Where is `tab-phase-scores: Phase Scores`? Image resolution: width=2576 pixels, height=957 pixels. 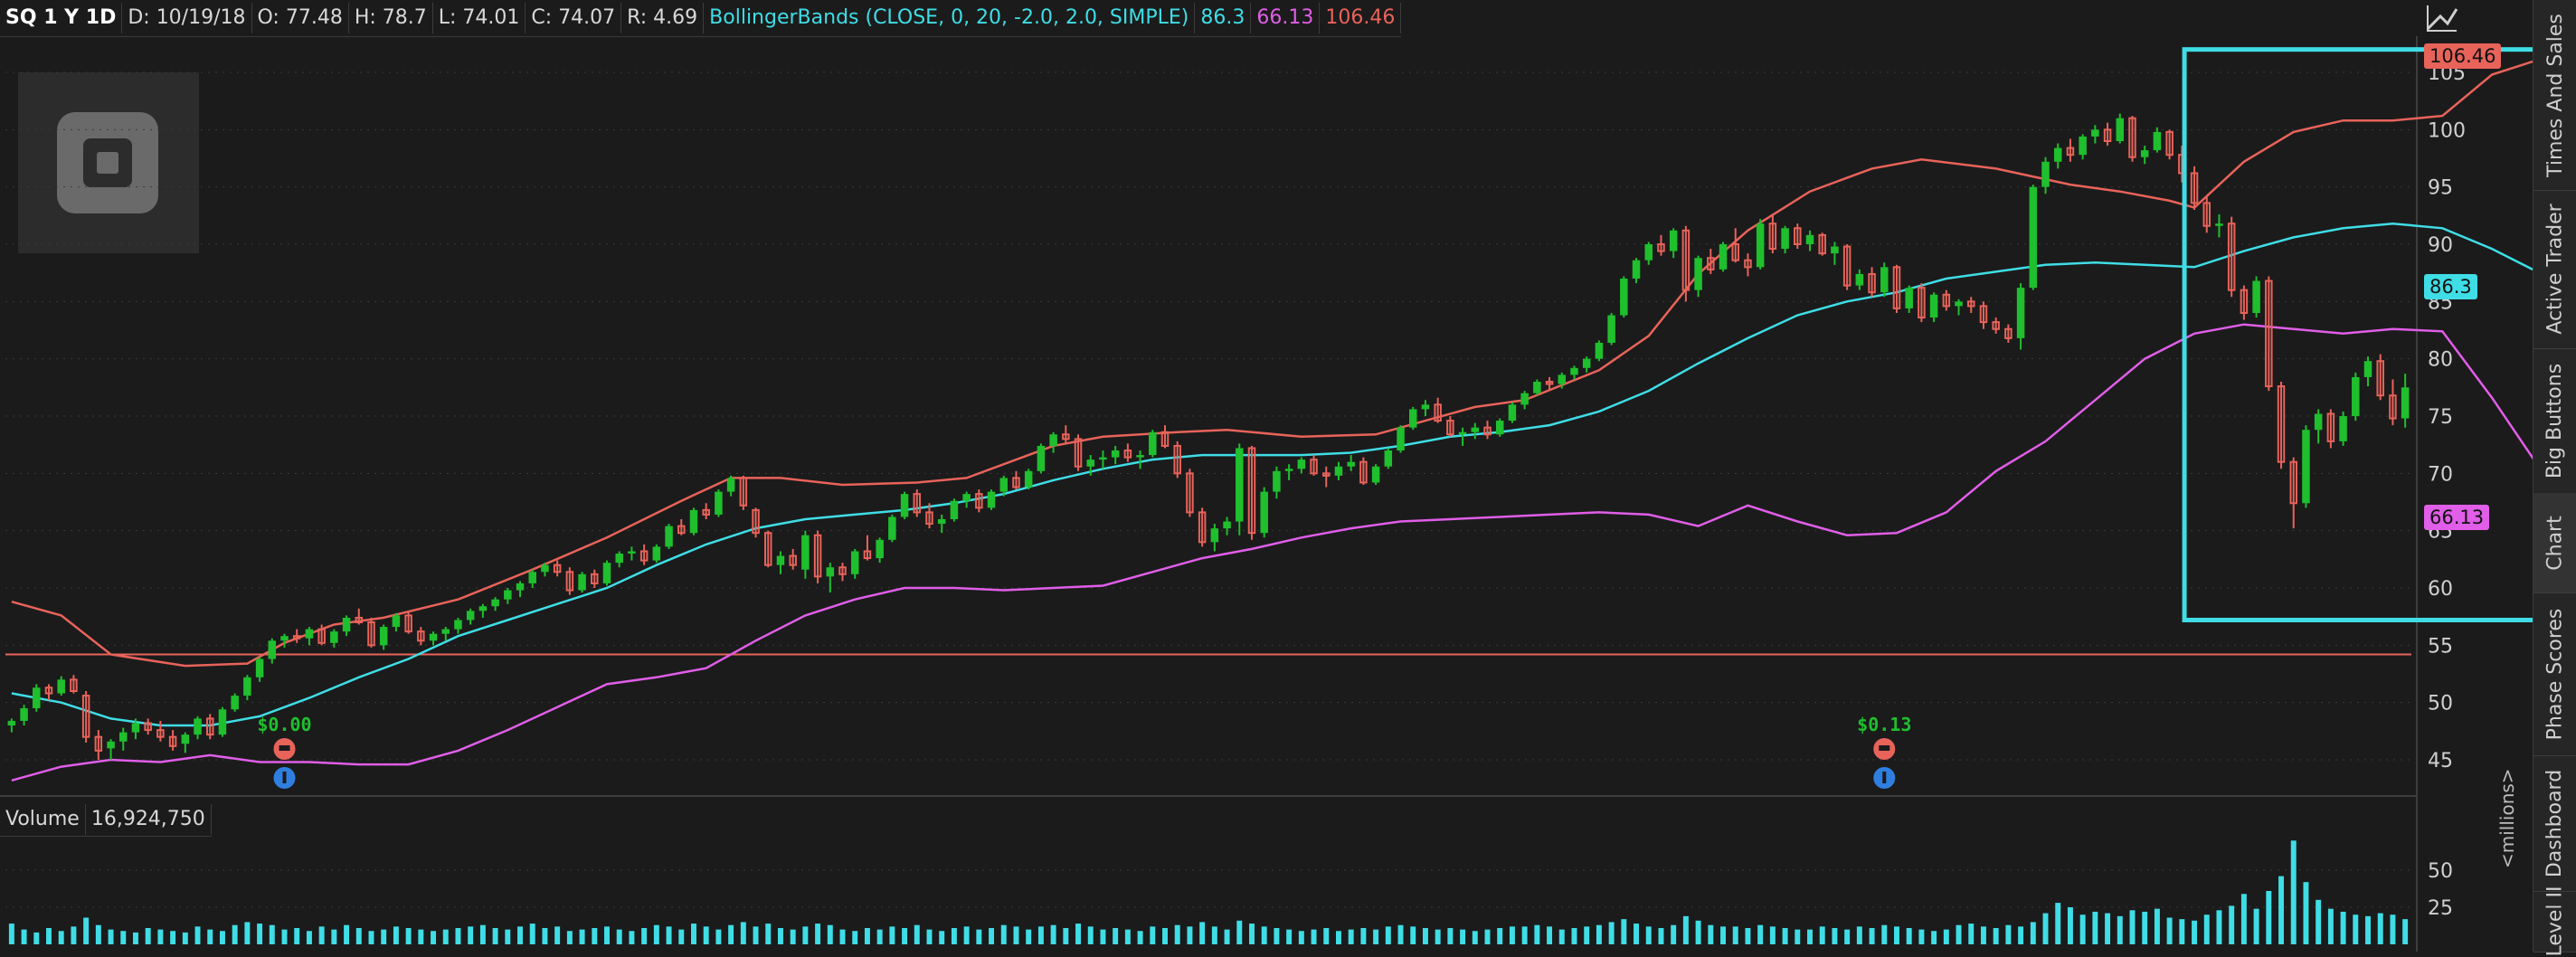 tab-phase-scores: Phase Scores is located at coordinates (2554, 674).